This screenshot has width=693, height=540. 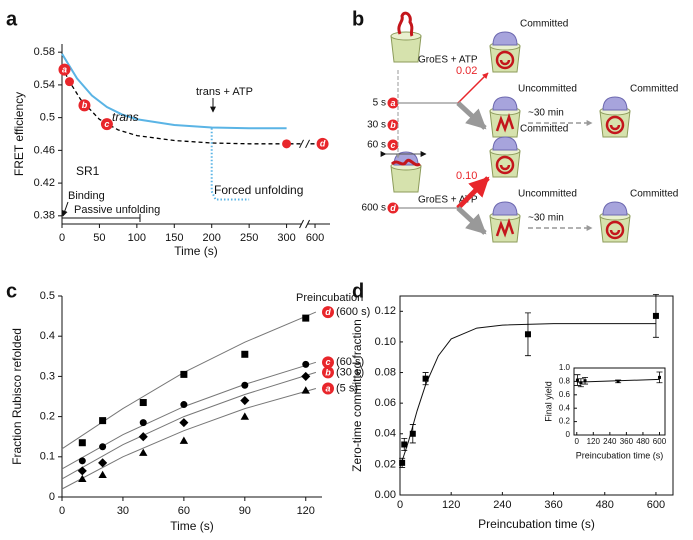 What do you see at coordinates (466, 71) in the screenshot?
I see `yield-label: 0.02` at bounding box center [466, 71].